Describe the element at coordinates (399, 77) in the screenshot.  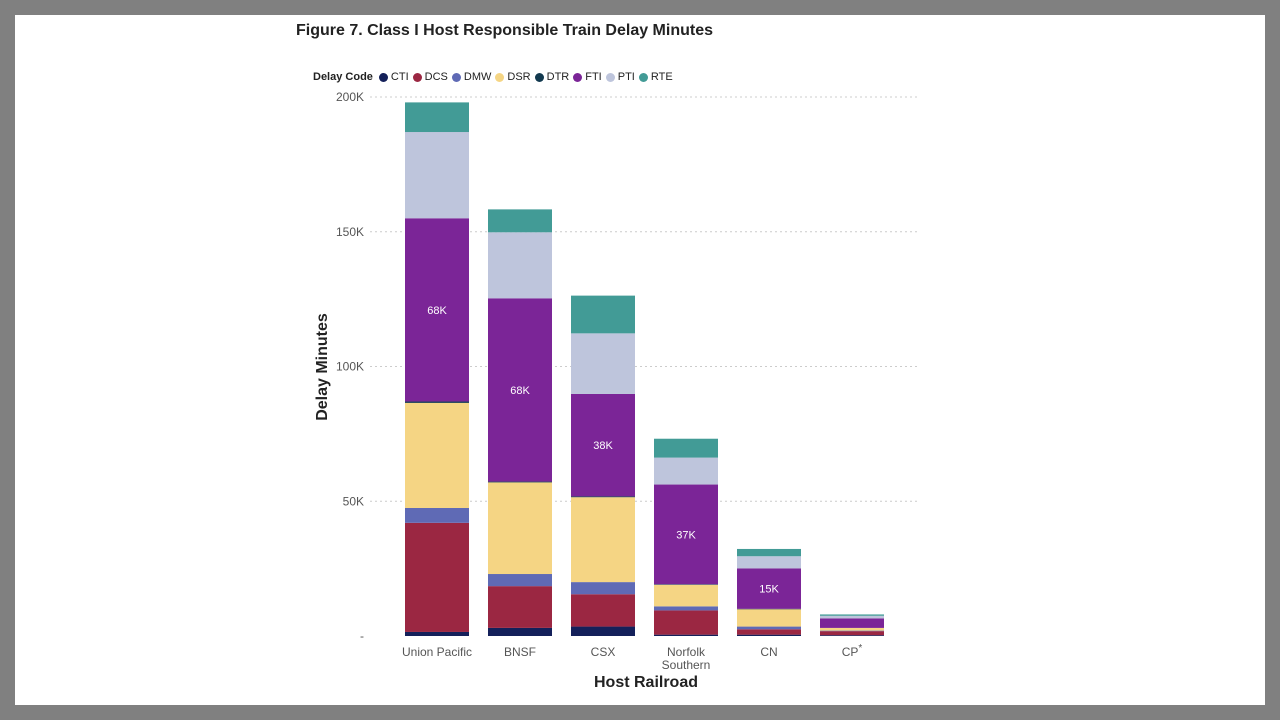
I see `legend-label: CTI` at that location.